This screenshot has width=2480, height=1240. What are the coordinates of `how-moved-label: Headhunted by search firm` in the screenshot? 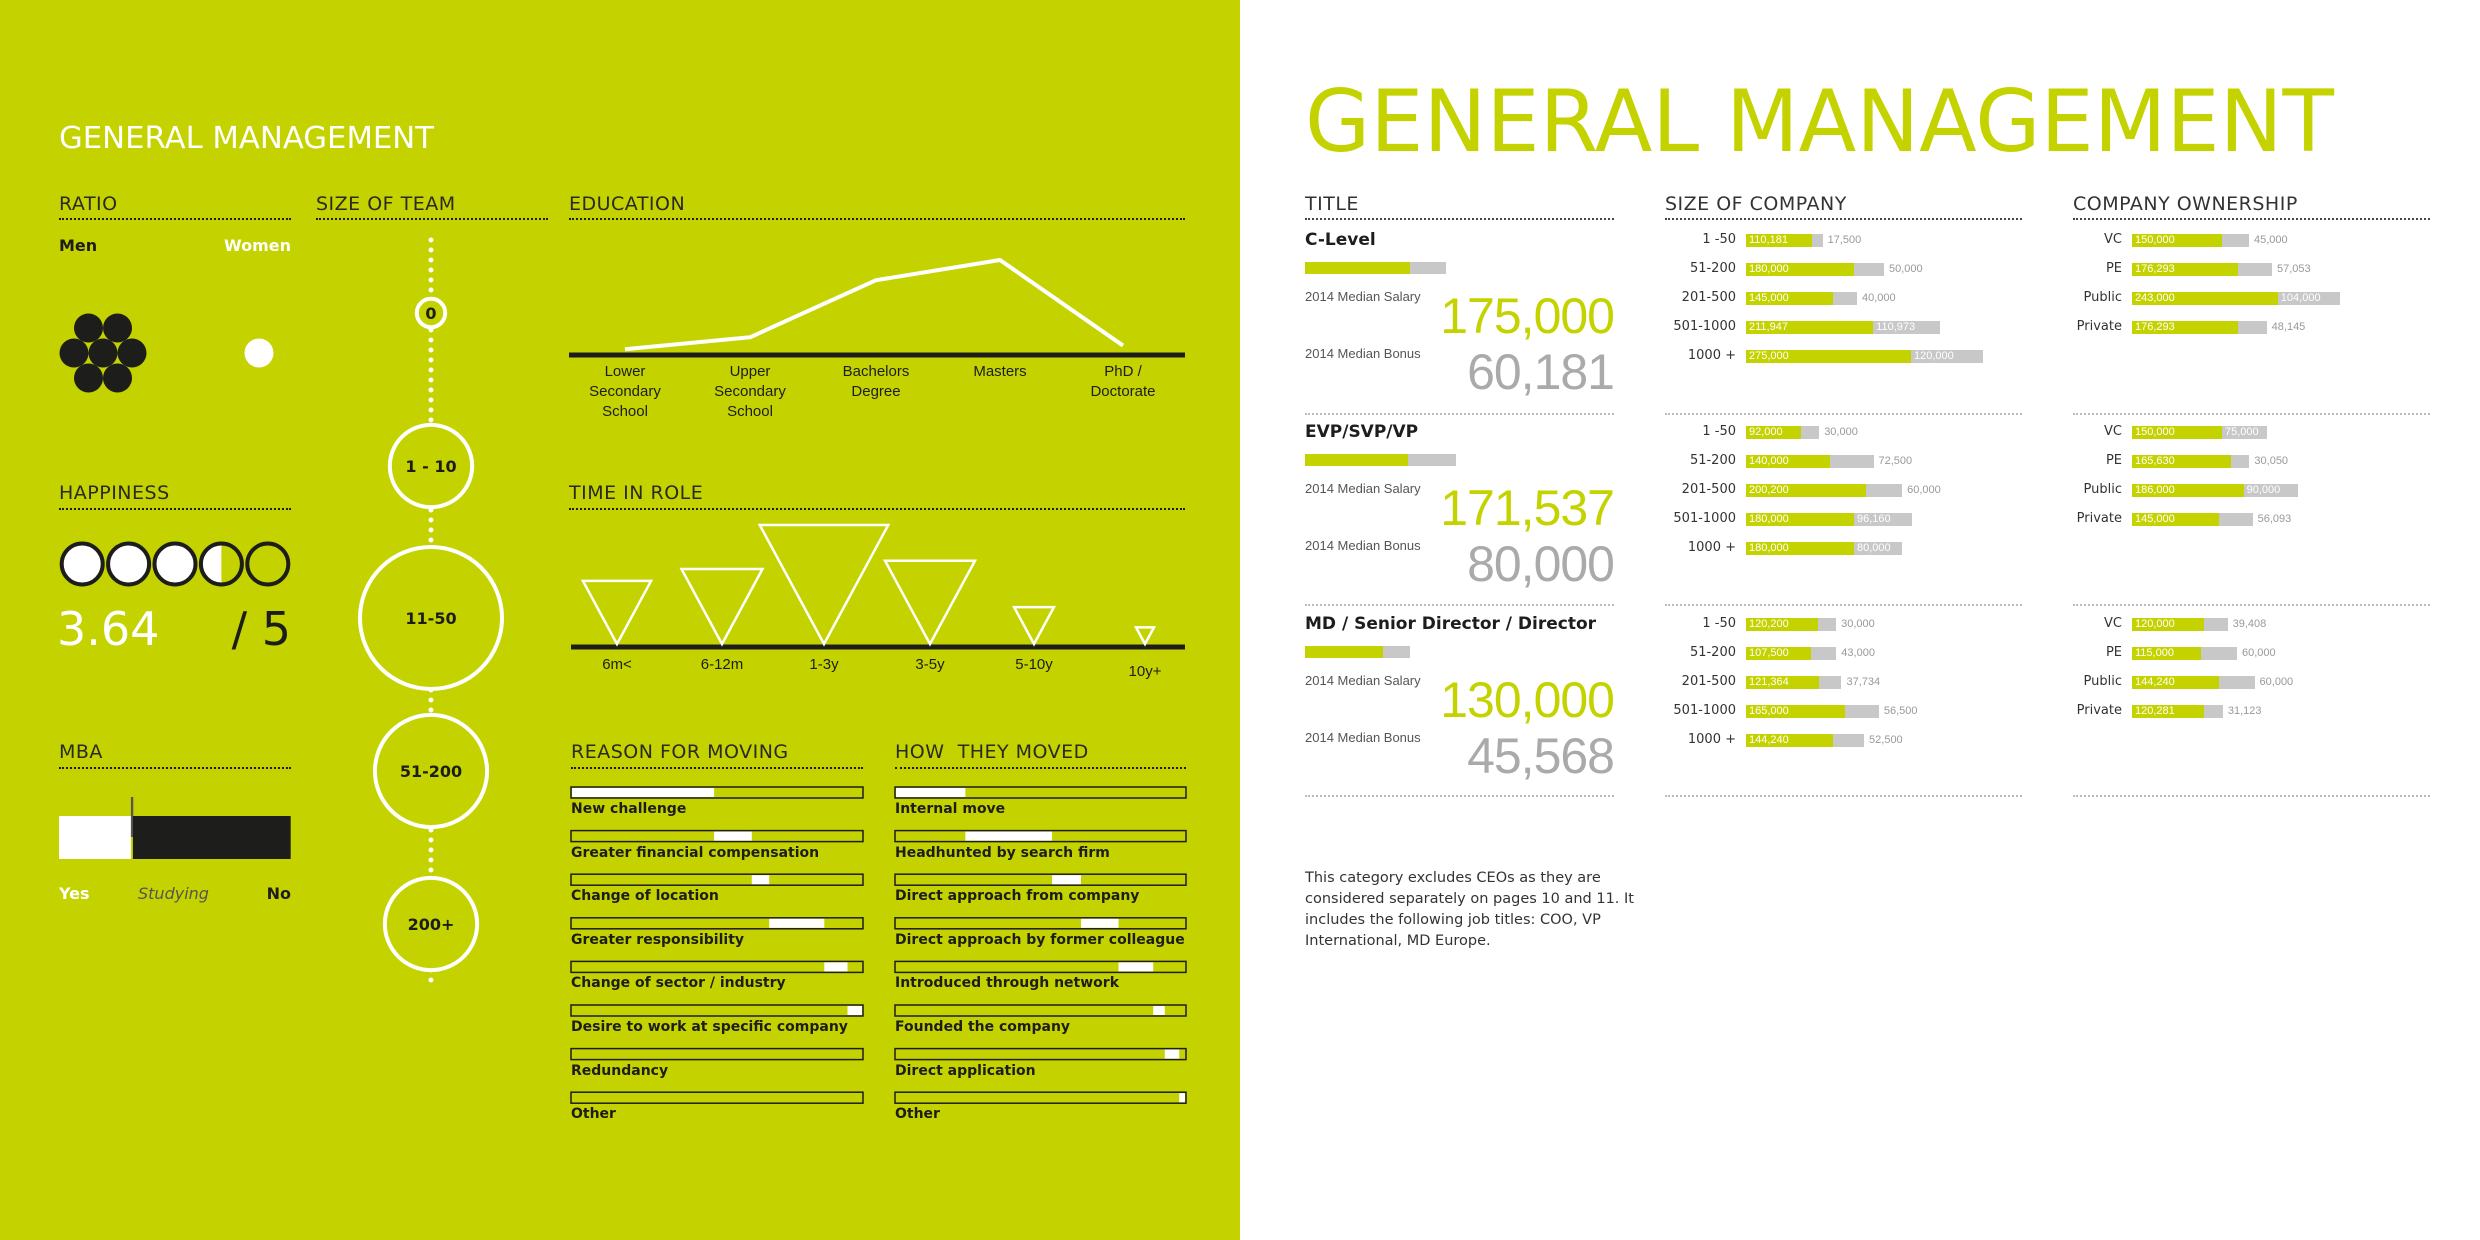 It's located at (1002, 852).